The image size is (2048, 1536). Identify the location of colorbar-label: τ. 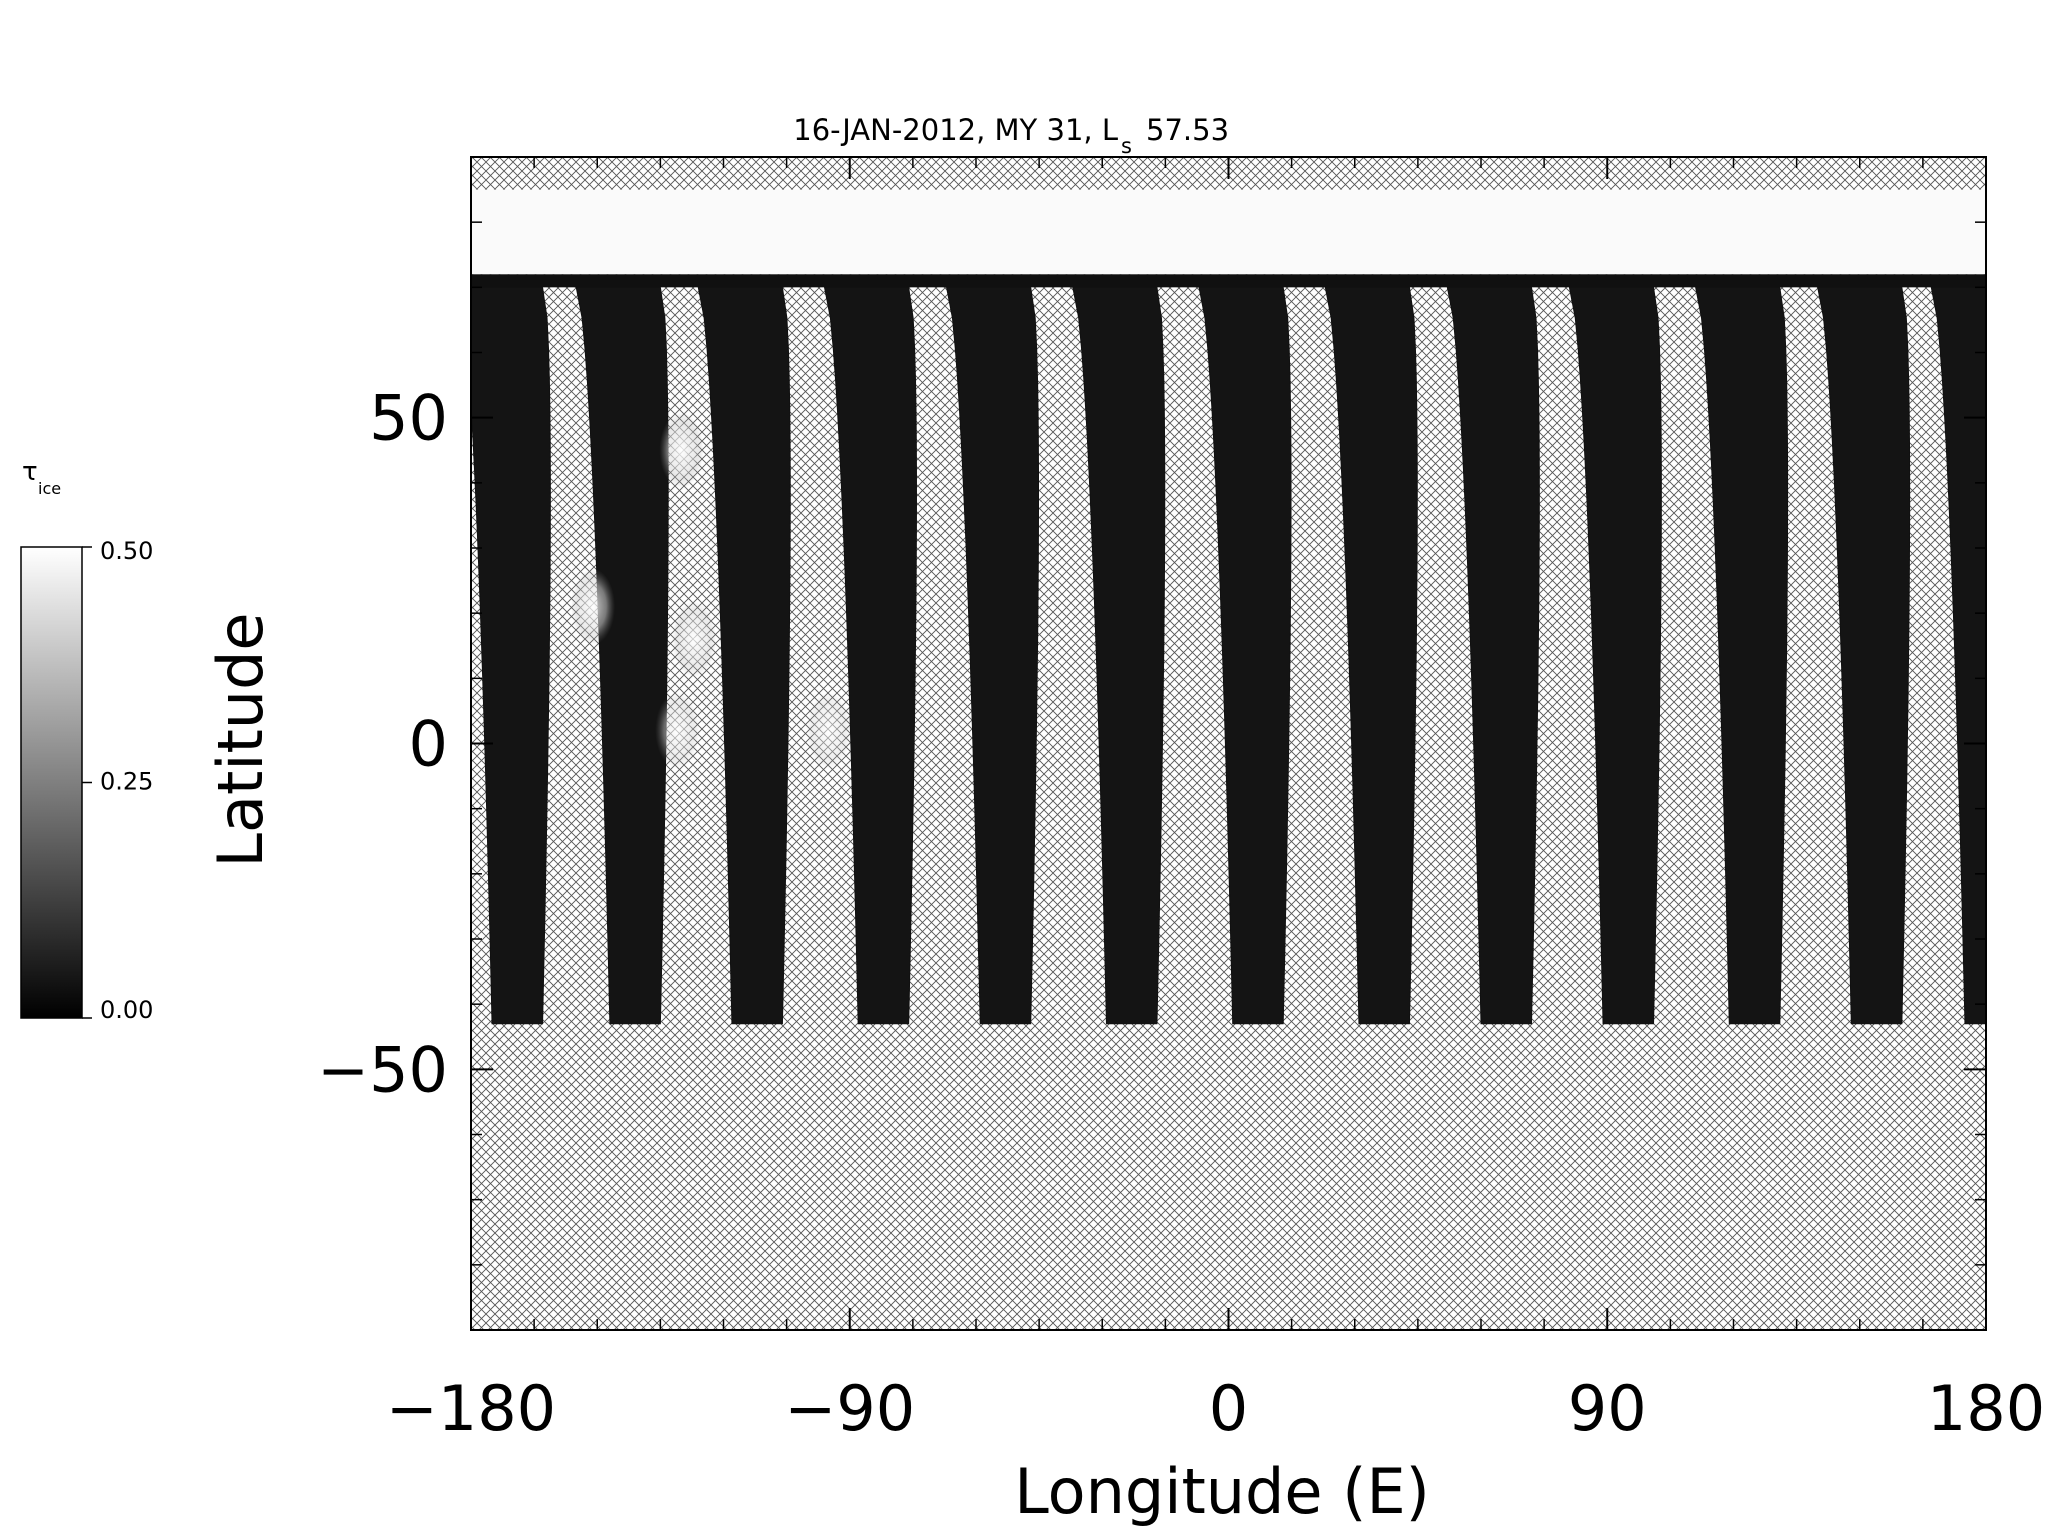
(30, 472).